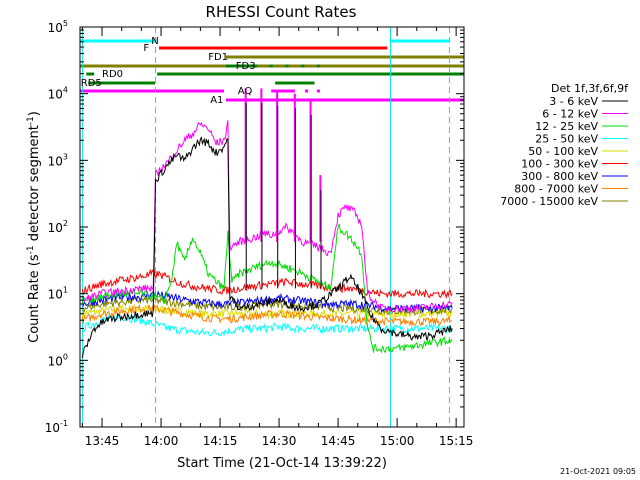  Describe the element at coordinates (58, 227) in the screenshot. I see `y-tick-label: 10²` at that location.